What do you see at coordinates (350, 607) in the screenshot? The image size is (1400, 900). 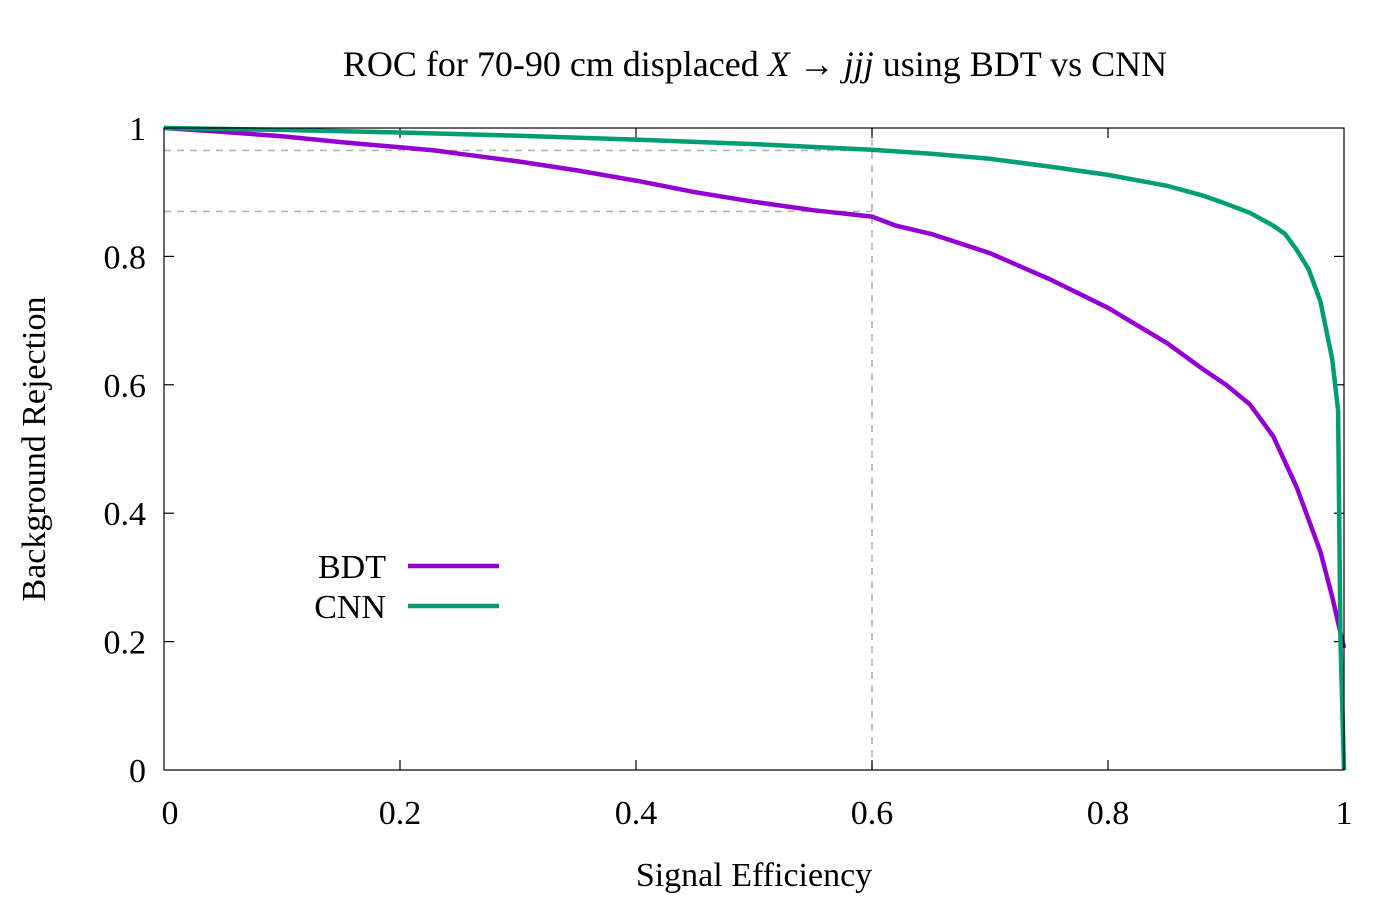 I see `legend-label-cnn: CNN` at bounding box center [350, 607].